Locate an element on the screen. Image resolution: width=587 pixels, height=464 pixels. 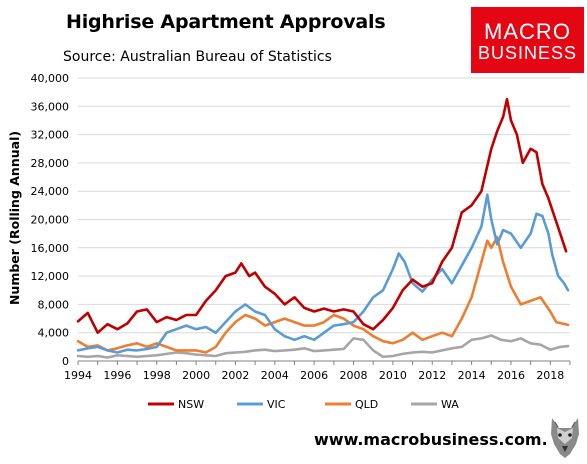
y-tick-label: 12,000 is located at coordinates (50, 276).